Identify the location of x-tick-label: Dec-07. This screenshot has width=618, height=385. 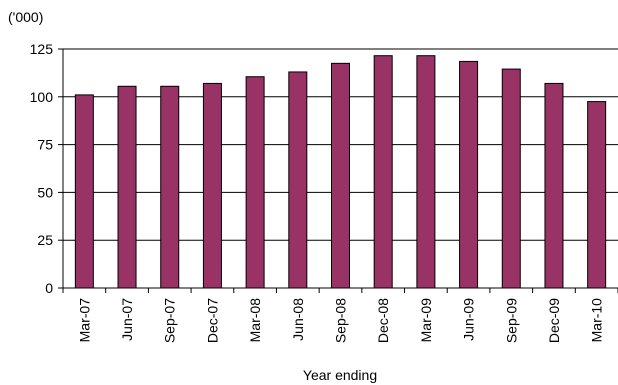
(212, 320).